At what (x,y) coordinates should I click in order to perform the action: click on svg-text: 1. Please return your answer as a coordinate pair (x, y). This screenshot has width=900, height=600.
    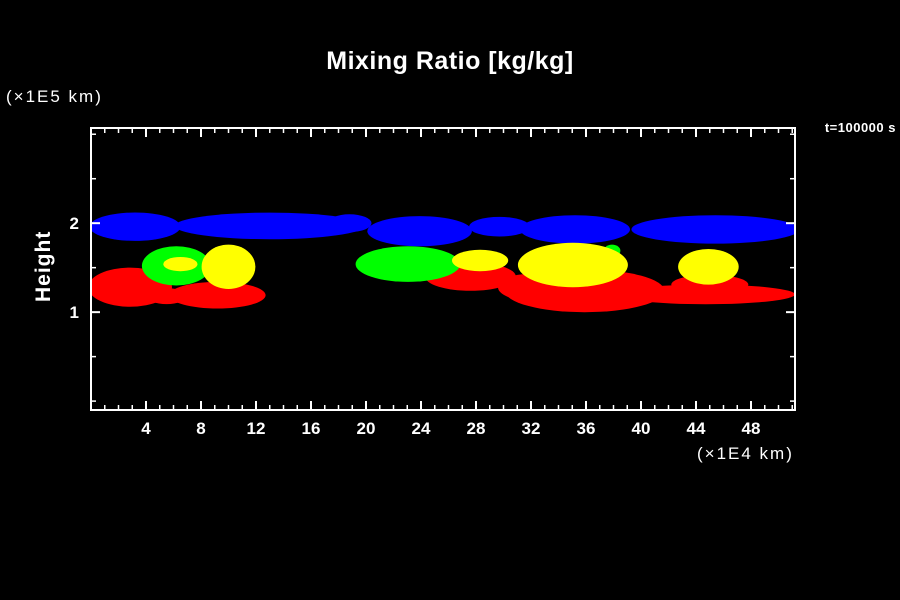
    Looking at the image, I should click on (74, 312).